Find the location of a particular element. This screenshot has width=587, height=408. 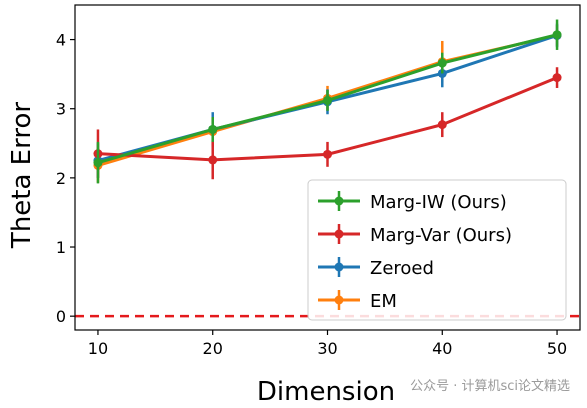

y-tick-label: 0 is located at coordinates (61, 316).